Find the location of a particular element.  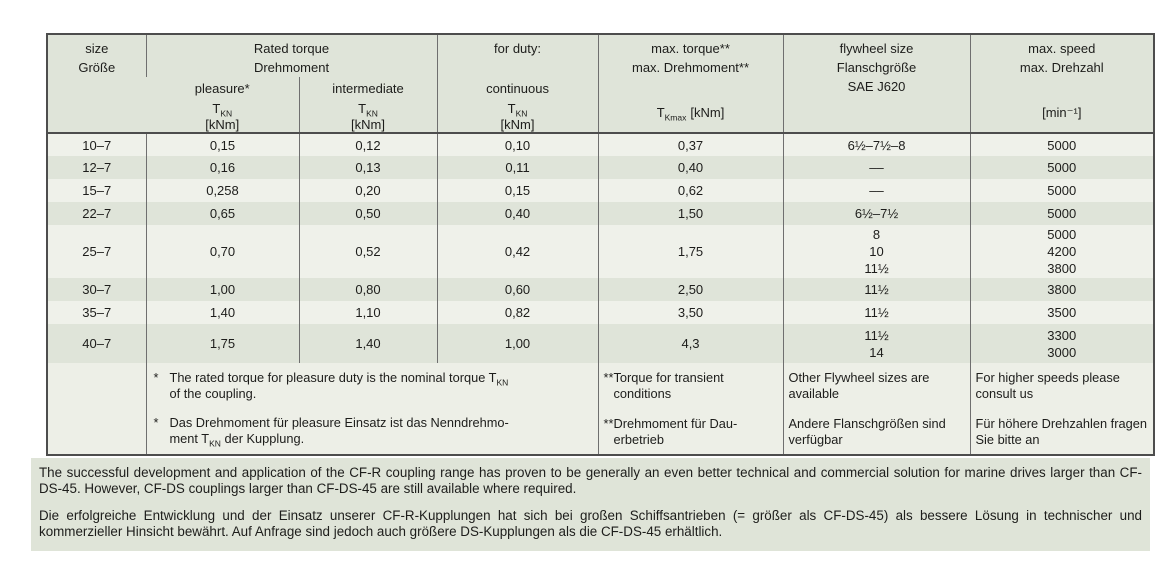

footnote-flywheel-de: Andere Flanschgrößen sind verfügbar is located at coordinates (867, 431).